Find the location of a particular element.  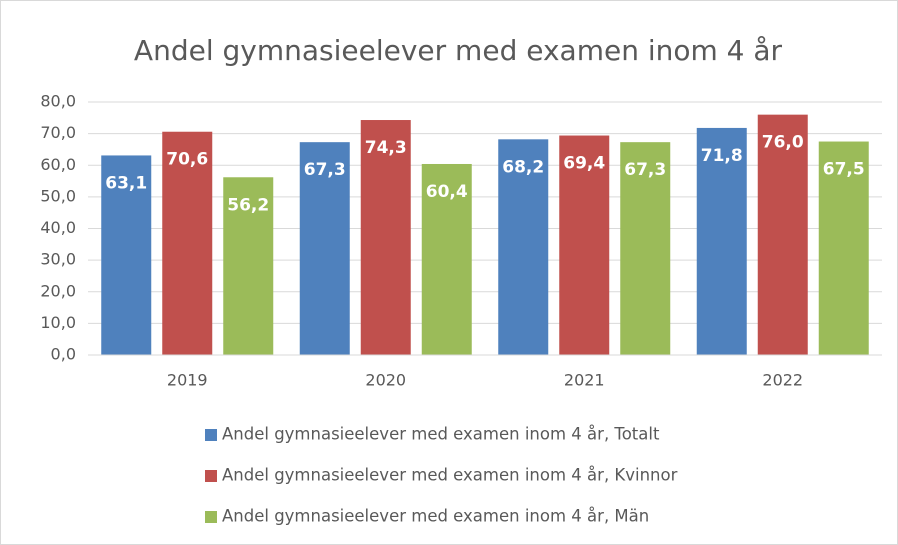

x-tick-label: 2021 is located at coordinates (584, 380).